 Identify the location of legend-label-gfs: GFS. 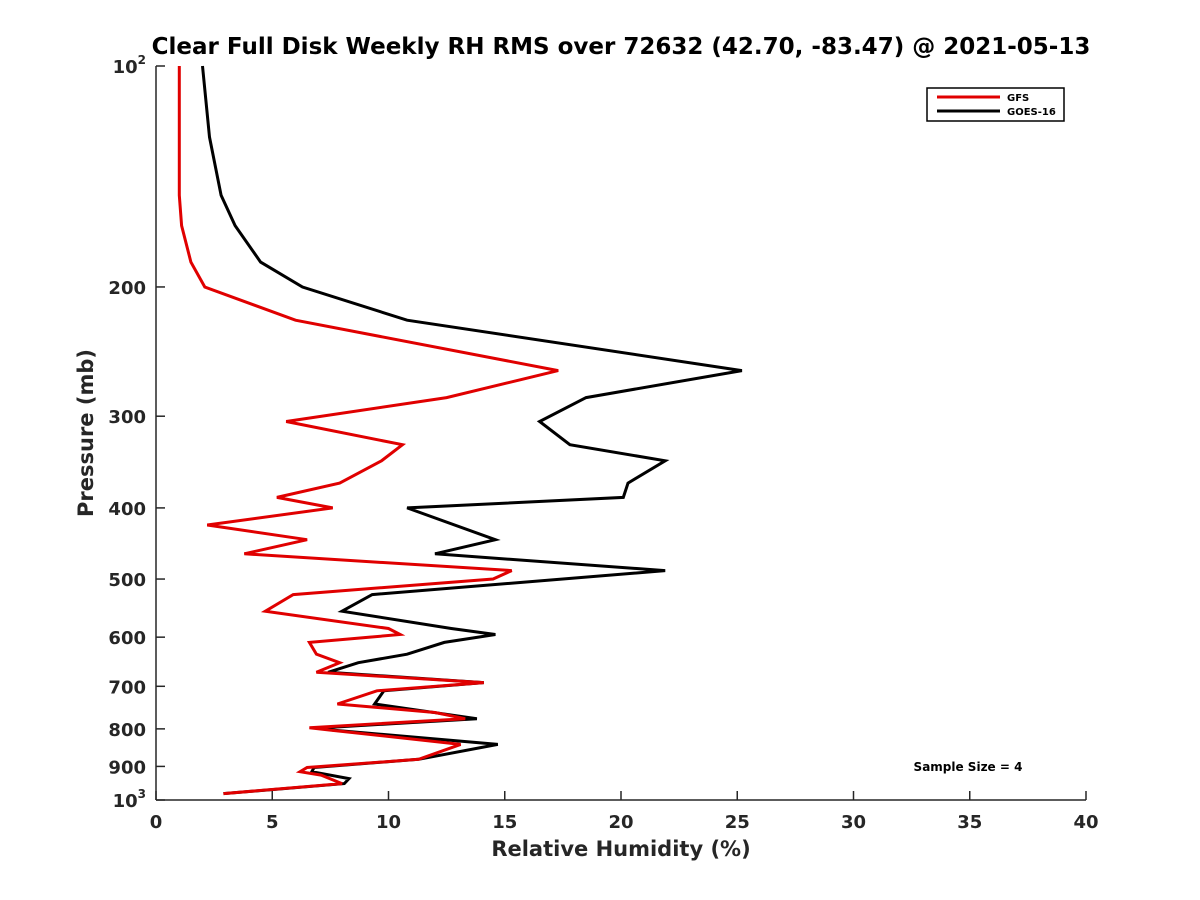
(1018, 98).